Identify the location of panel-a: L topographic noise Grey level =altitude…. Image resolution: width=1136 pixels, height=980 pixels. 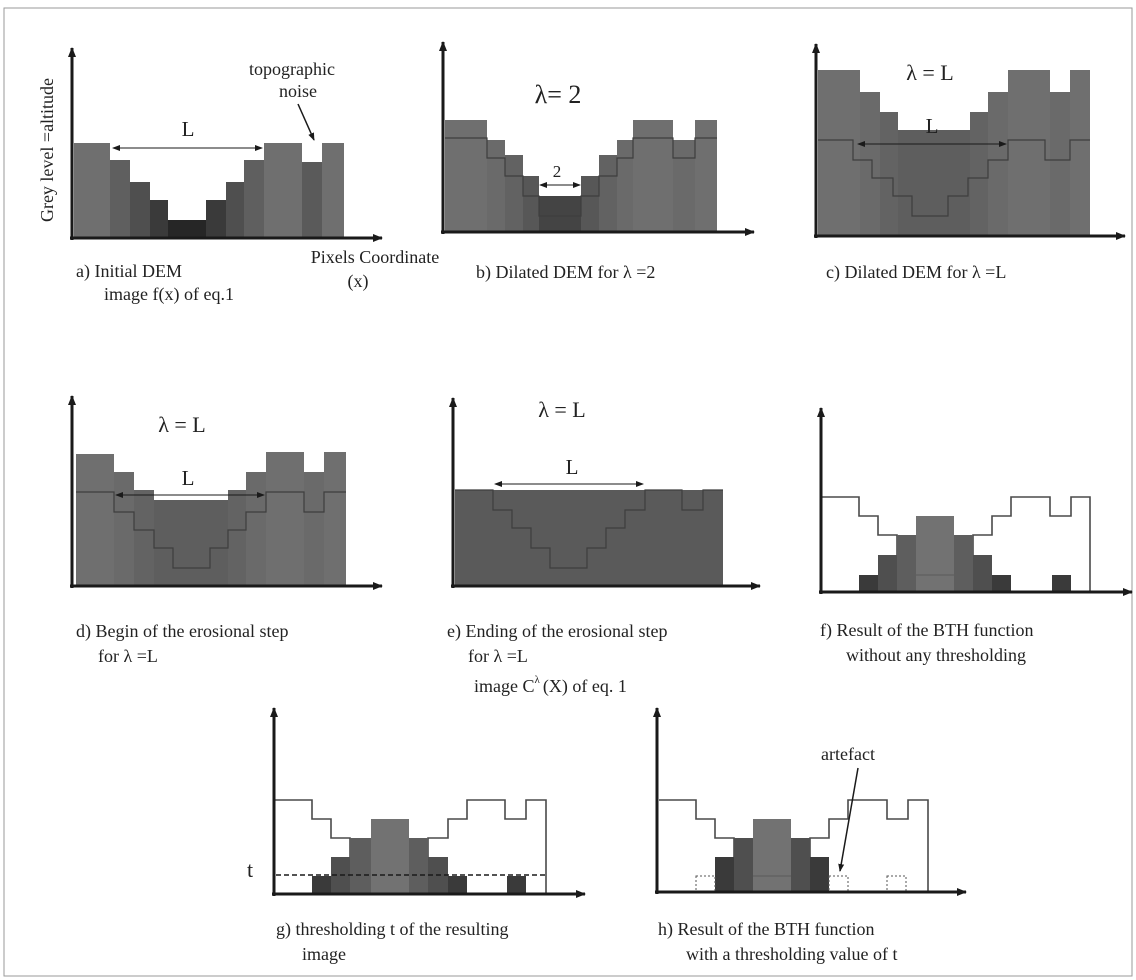
(238, 176).